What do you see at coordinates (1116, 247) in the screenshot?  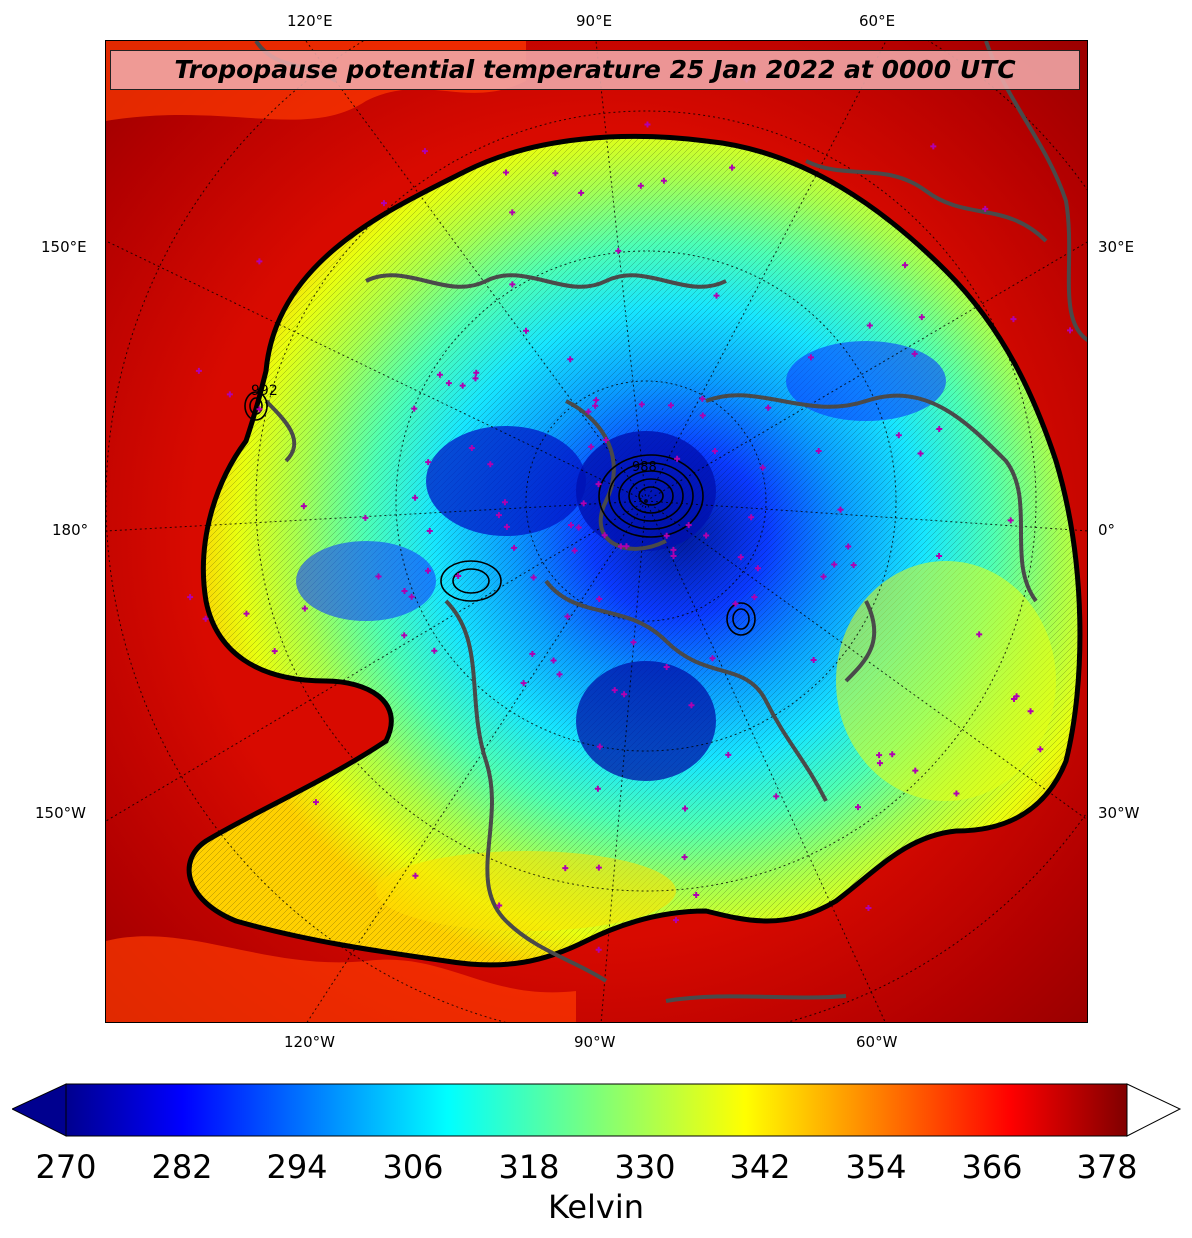 I see `lon-label-right-1: 30°E` at bounding box center [1116, 247].